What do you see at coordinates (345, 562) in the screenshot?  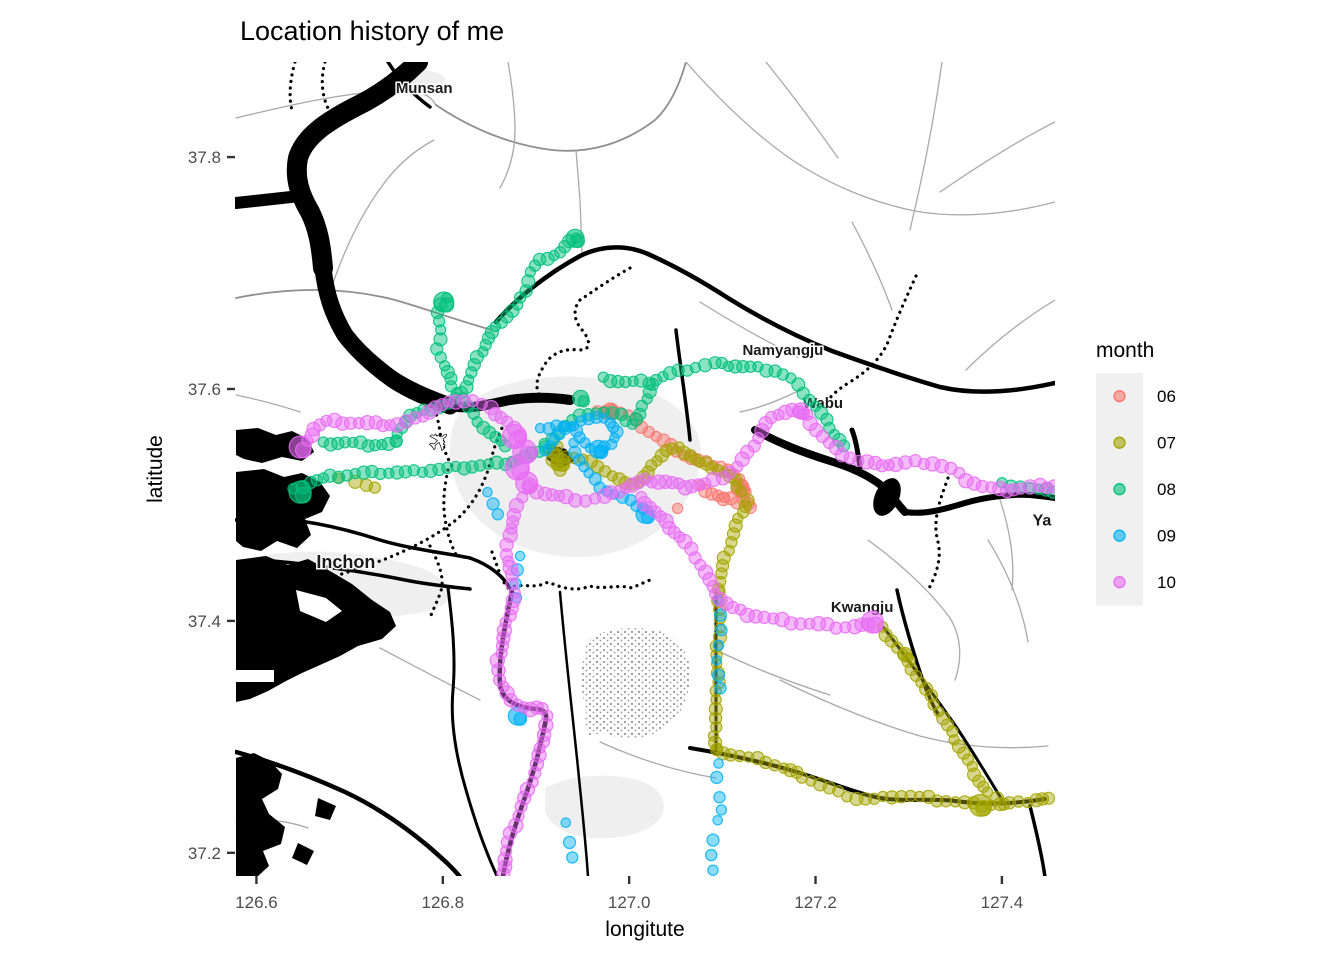 I see `map-label-inchon: Inchon` at bounding box center [345, 562].